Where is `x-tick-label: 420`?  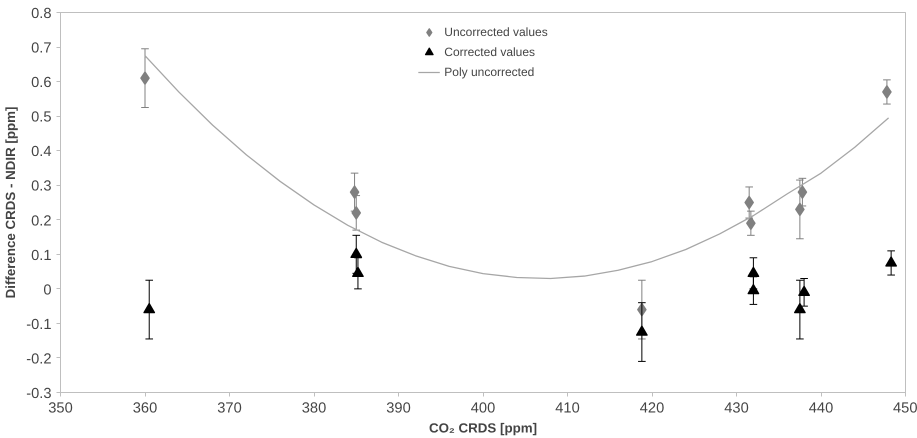
x-tick-label: 420 is located at coordinates (652, 408).